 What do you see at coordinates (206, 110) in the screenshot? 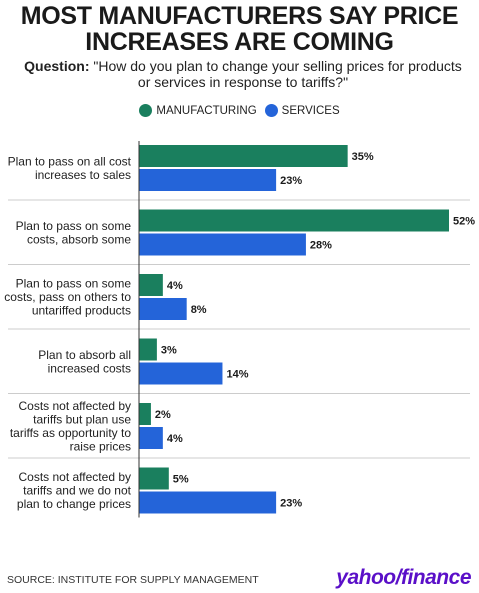
I see `legend-label-manufacturing: MANUFACTURING` at bounding box center [206, 110].